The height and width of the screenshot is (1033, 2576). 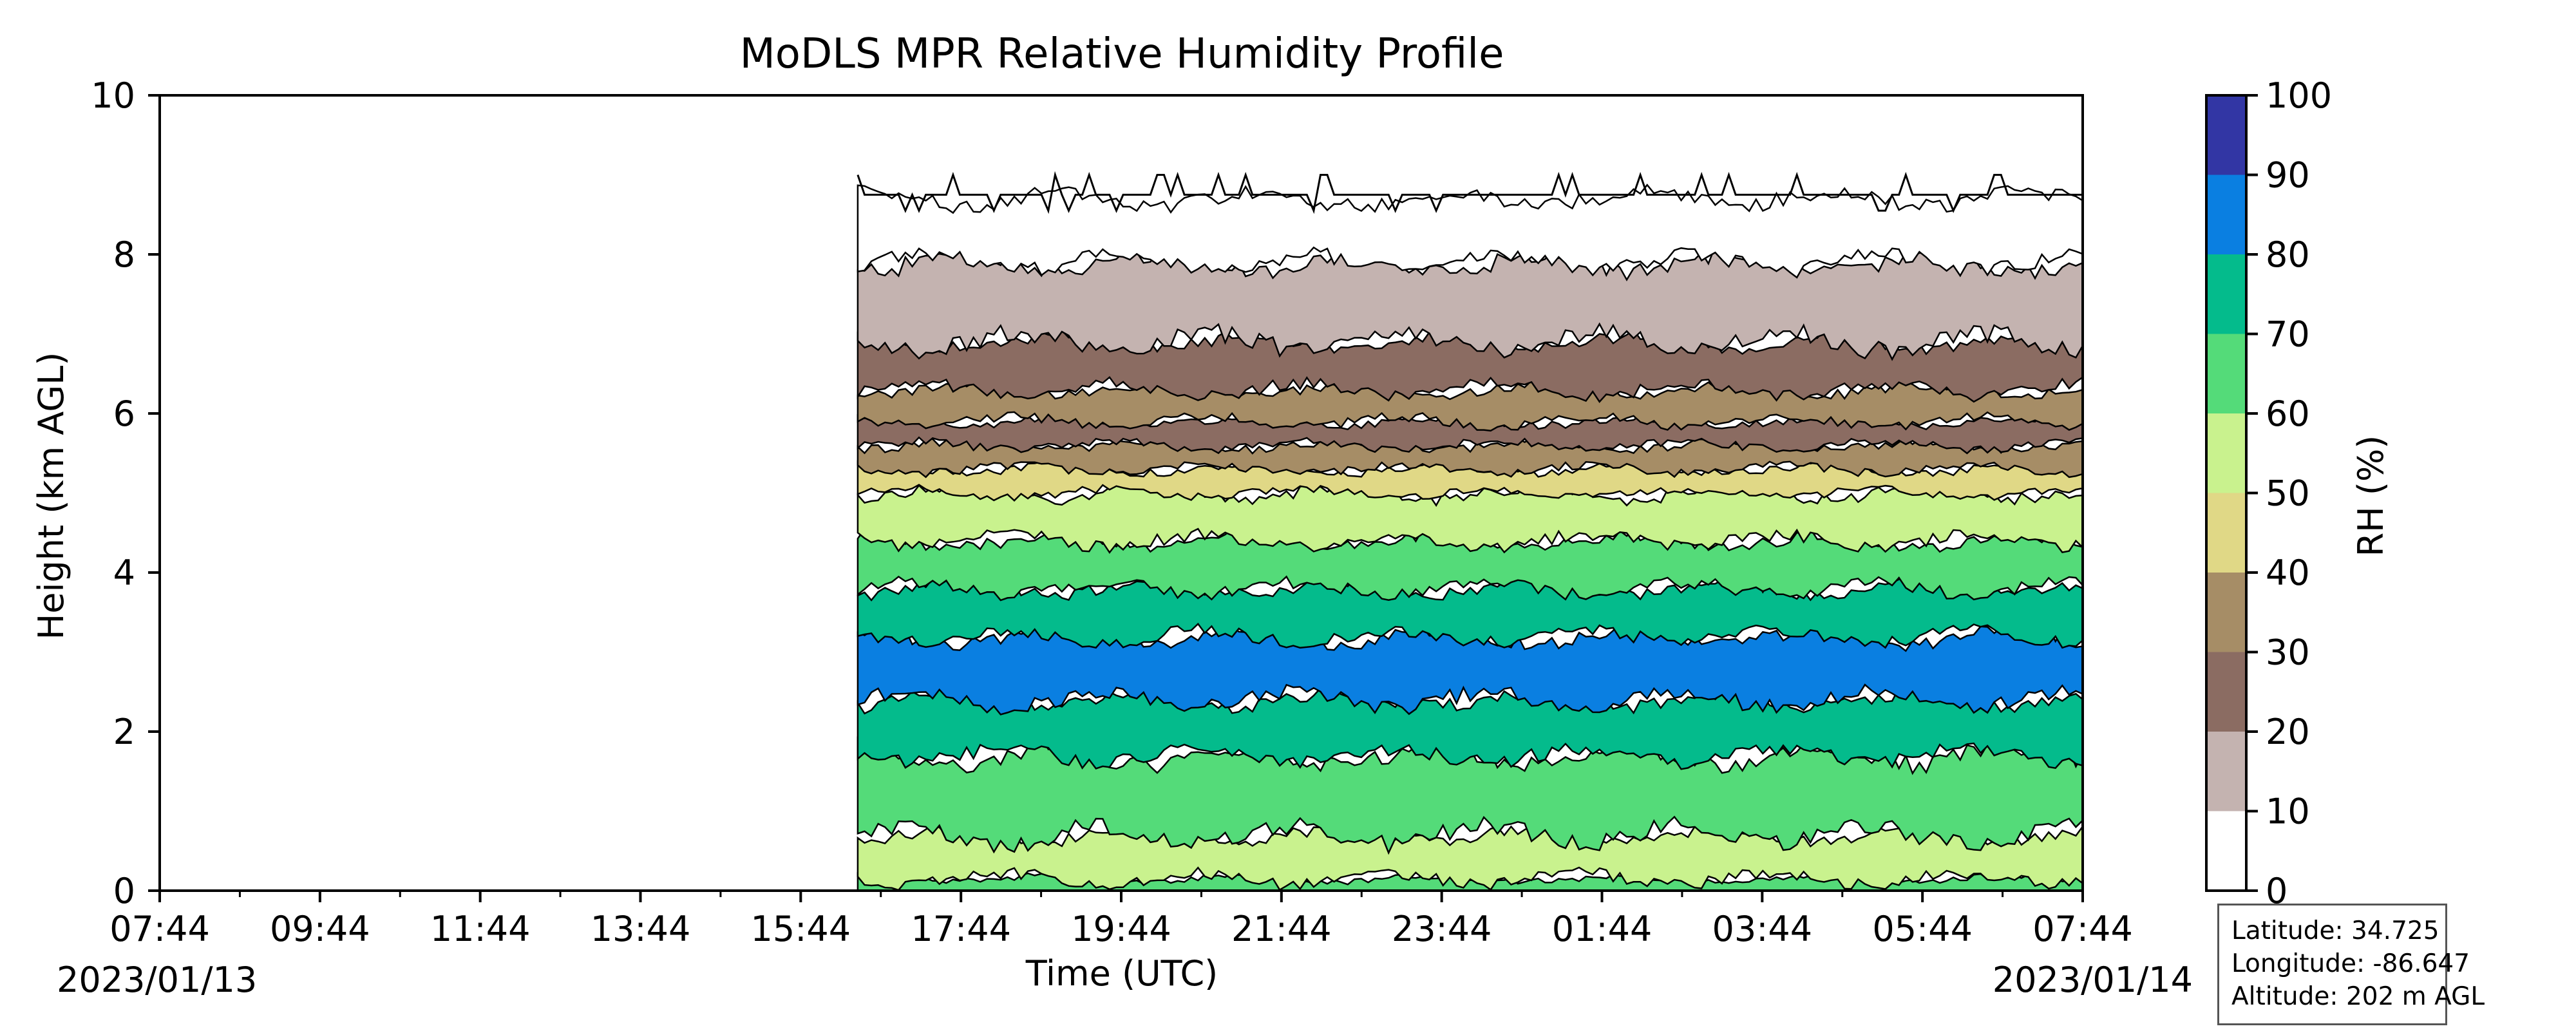 I want to click on colorbar-label: RH (%), so click(x=2371, y=496).